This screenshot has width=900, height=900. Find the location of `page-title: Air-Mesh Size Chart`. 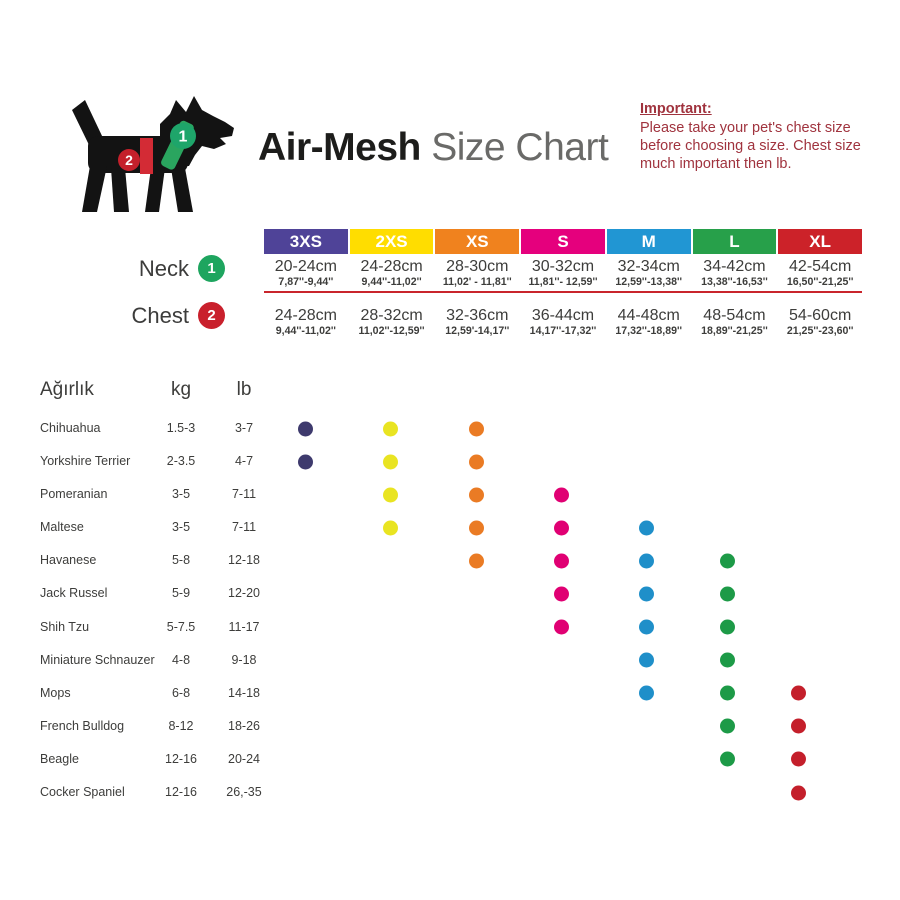

page-title: Air-Mesh Size Chart is located at coordinates (433, 148).